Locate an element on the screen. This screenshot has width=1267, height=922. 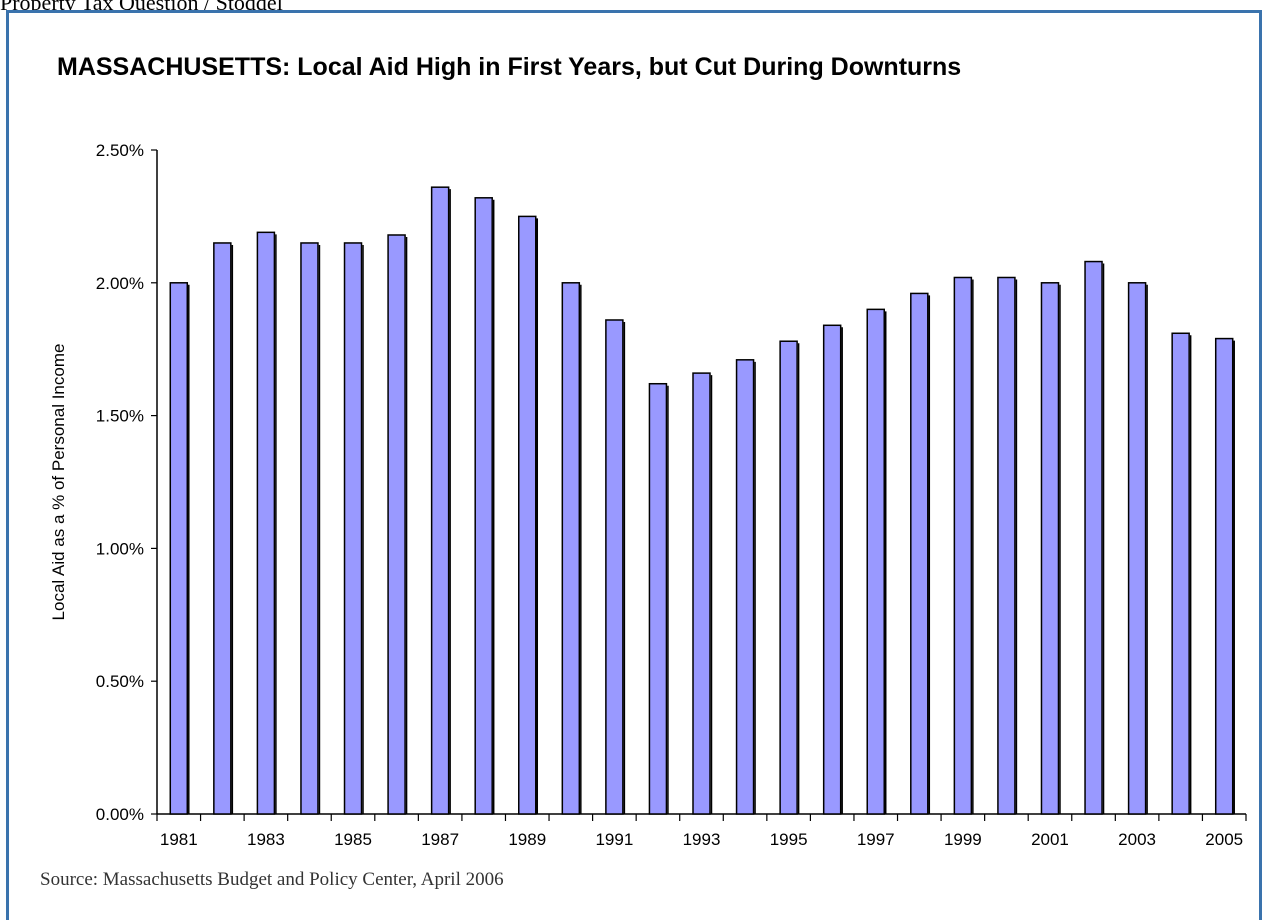
x-tick-label: 2001 is located at coordinates (1050, 839).